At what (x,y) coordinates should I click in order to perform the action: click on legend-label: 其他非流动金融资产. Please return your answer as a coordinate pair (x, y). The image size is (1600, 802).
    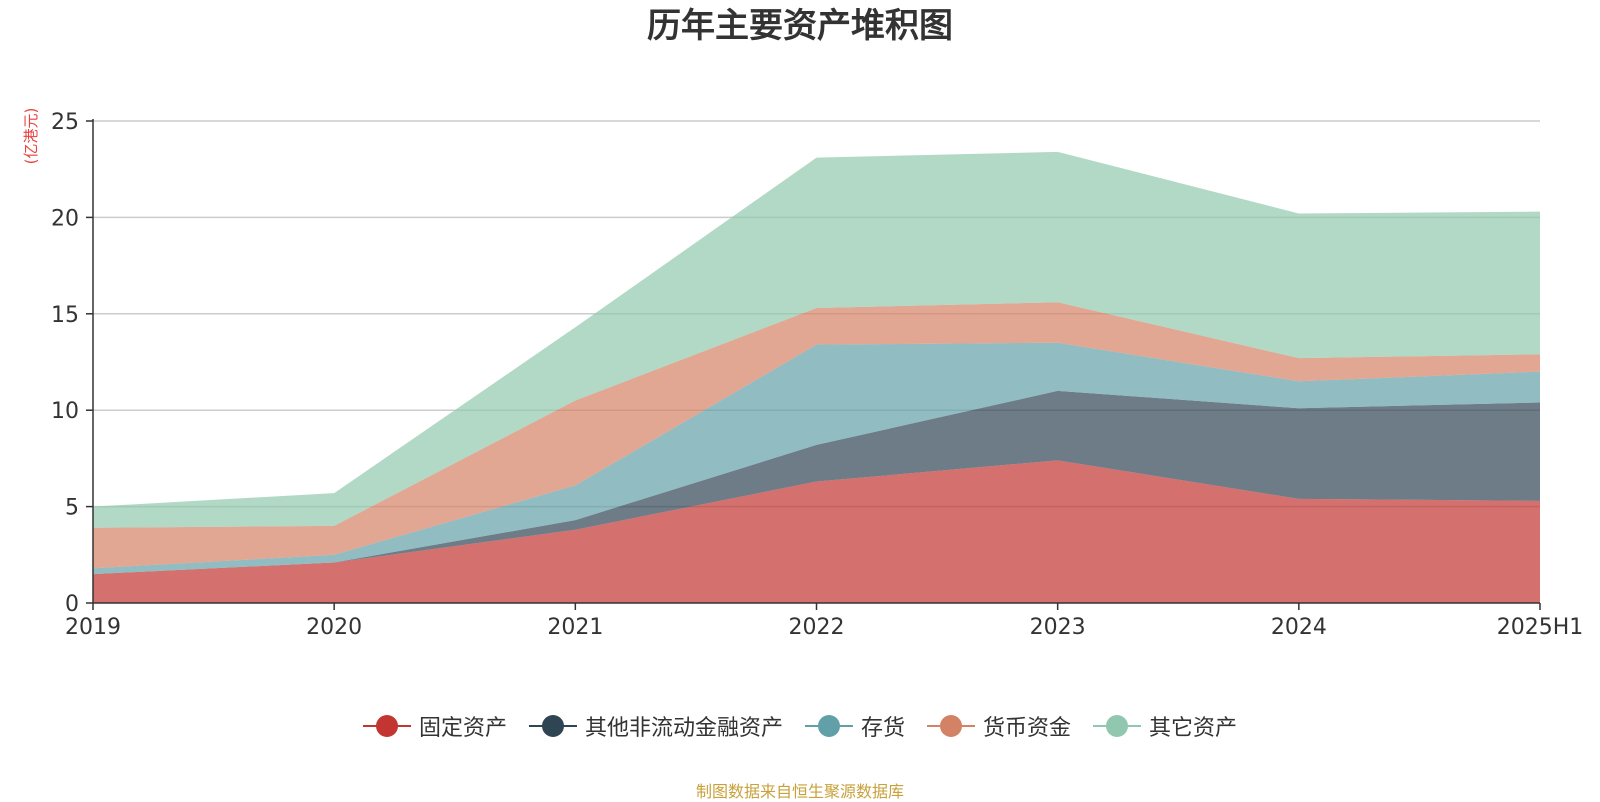
    Looking at the image, I should click on (683, 728).